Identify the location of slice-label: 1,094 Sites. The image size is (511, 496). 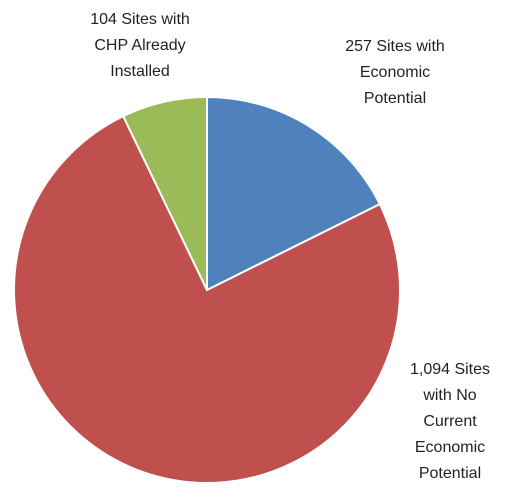
(450, 369).